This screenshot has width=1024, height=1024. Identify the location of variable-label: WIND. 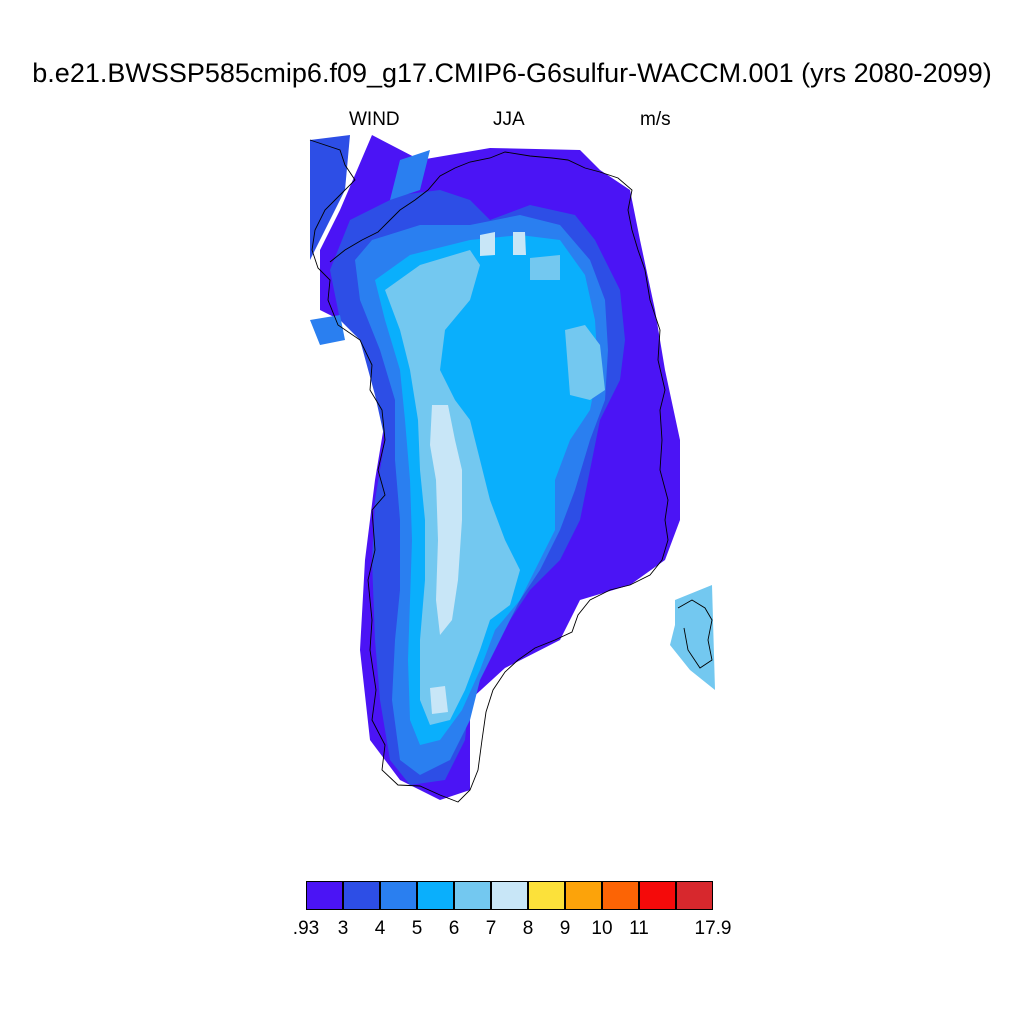
(374, 119).